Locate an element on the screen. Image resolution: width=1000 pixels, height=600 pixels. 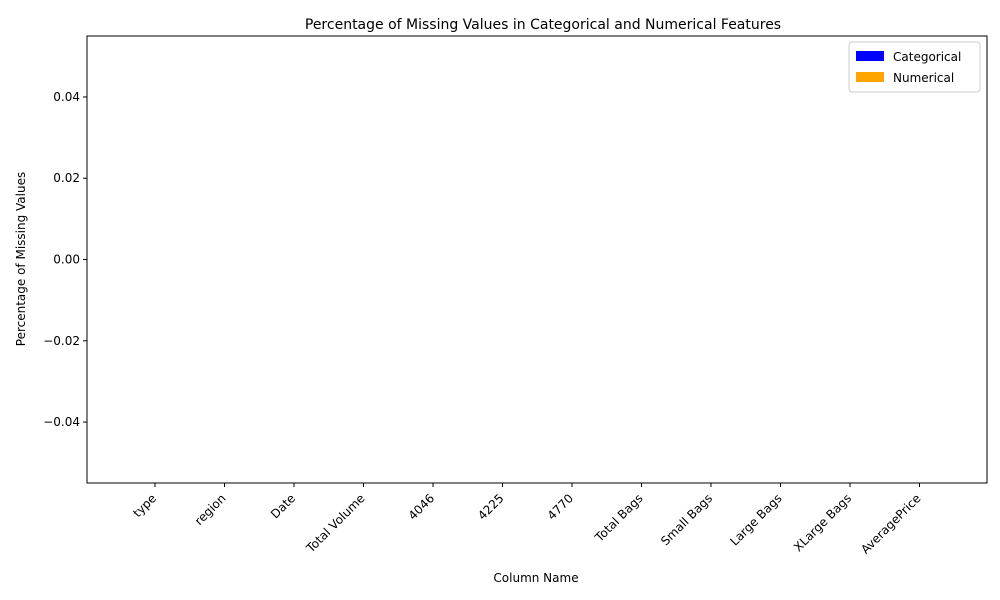
x-tick-label: Date is located at coordinates (283, 506).